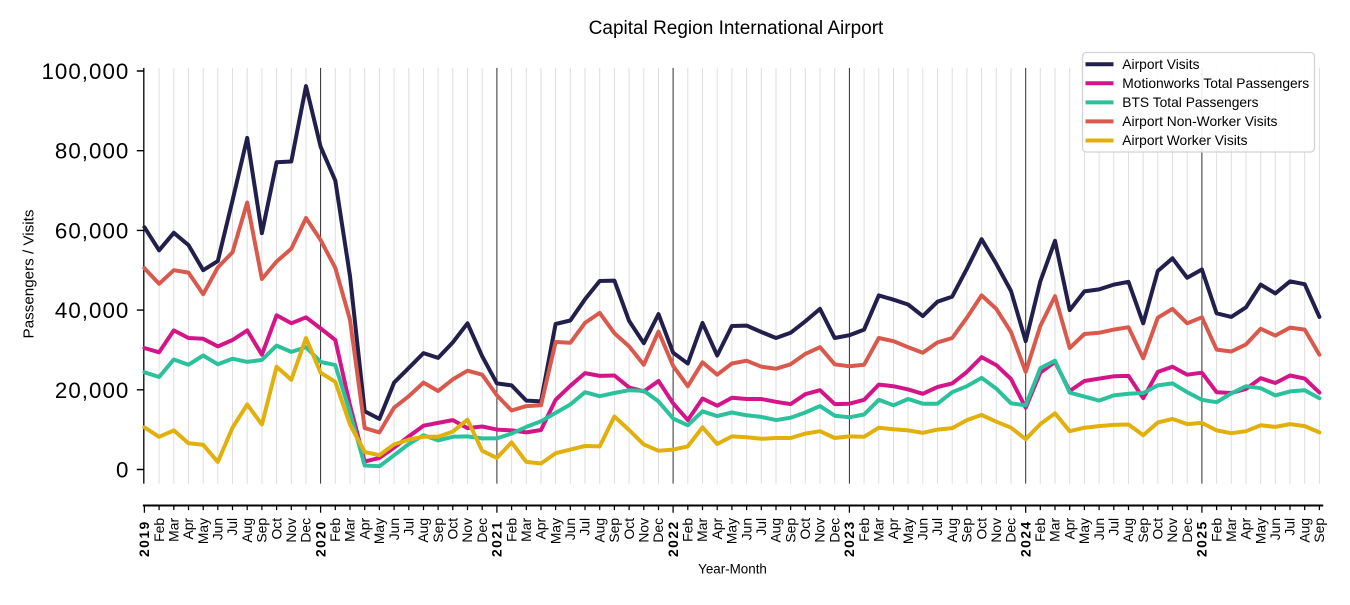 The height and width of the screenshot is (605, 1350). What do you see at coordinates (92, 310) in the screenshot?
I see `svg-text: 40,000` at bounding box center [92, 310].